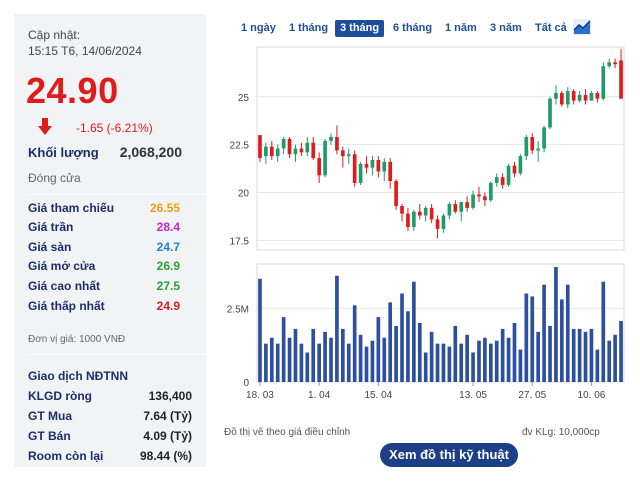 The image size is (640, 481). What do you see at coordinates (240, 241) in the screenshot?
I see `price-tick-label: 17.5` at bounding box center [240, 241].